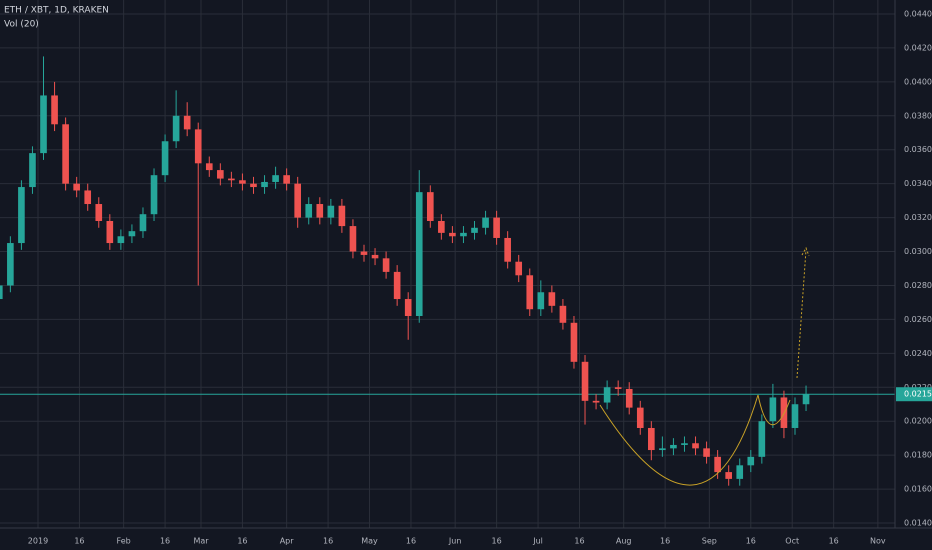 The width and height of the screenshot is (932, 550). What do you see at coordinates (21, 25) in the screenshot?
I see `indicator-label: Vol (20)` at bounding box center [21, 25].